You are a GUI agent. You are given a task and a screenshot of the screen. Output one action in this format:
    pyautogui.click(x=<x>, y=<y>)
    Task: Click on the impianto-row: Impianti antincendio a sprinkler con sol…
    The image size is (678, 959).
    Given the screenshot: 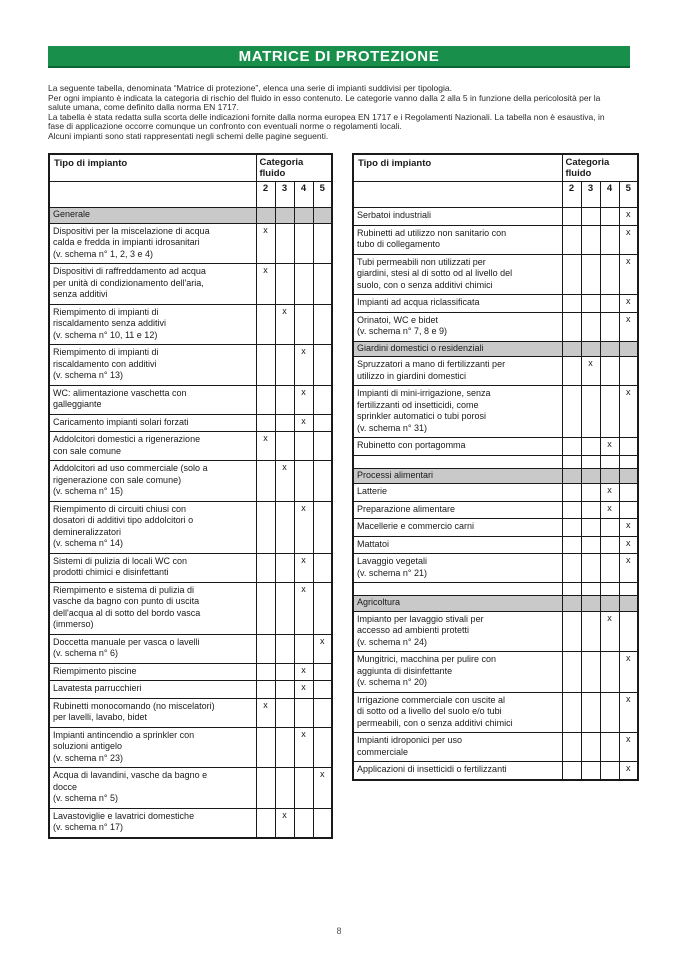 What is the action you would take?
    pyautogui.click(x=190, y=747)
    